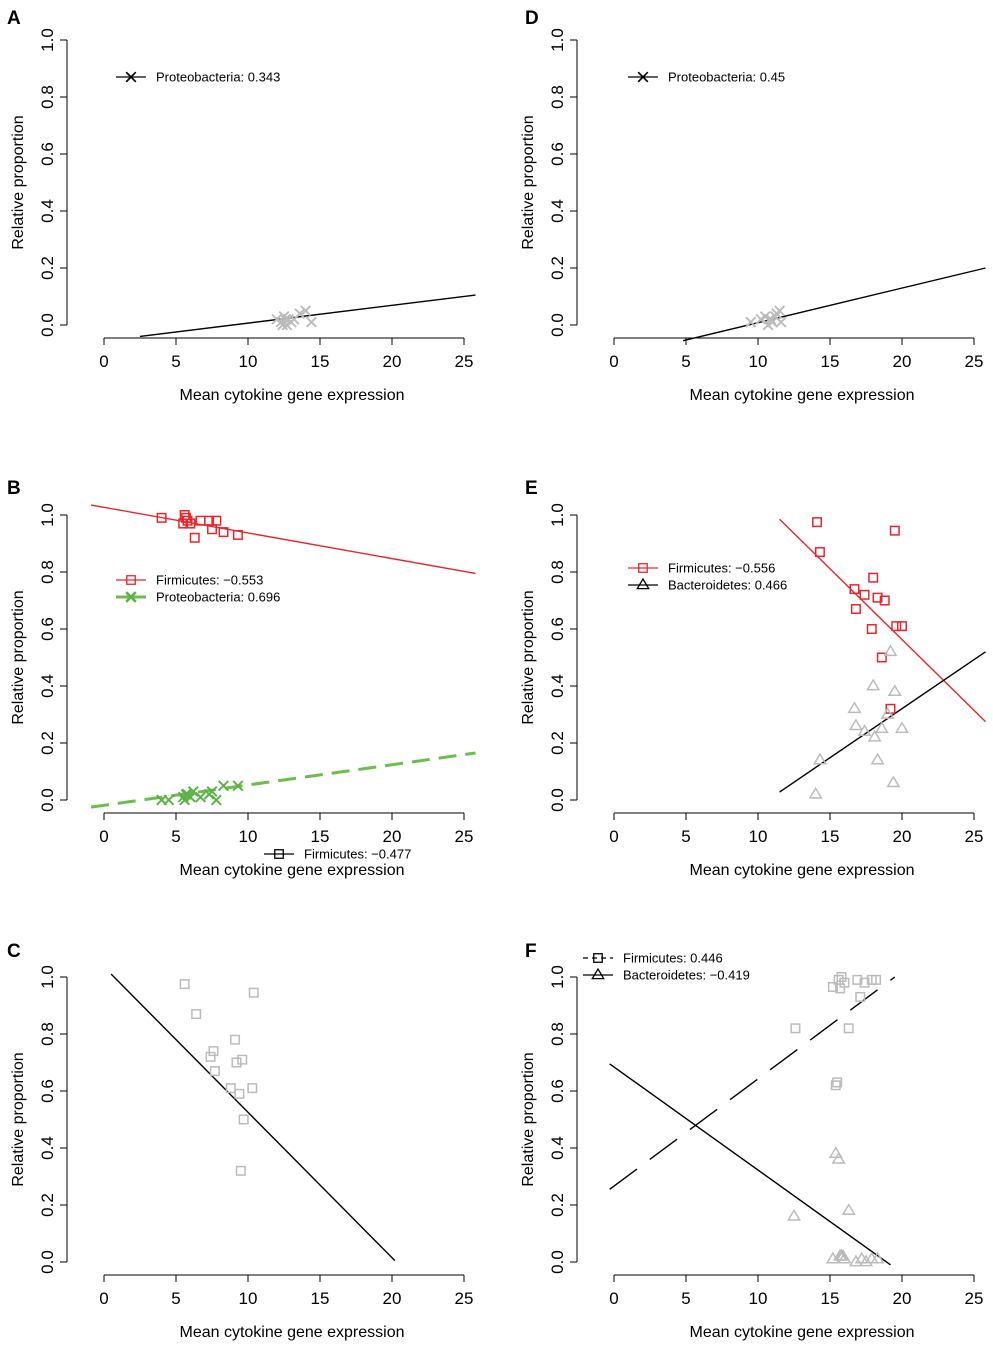 Image resolution: width=993 pixels, height=1357 pixels. What do you see at coordinates (198, 77) in the screenshot?
I see `legend: Proteobacteria: 0.343` at bounding box center [198, 77].